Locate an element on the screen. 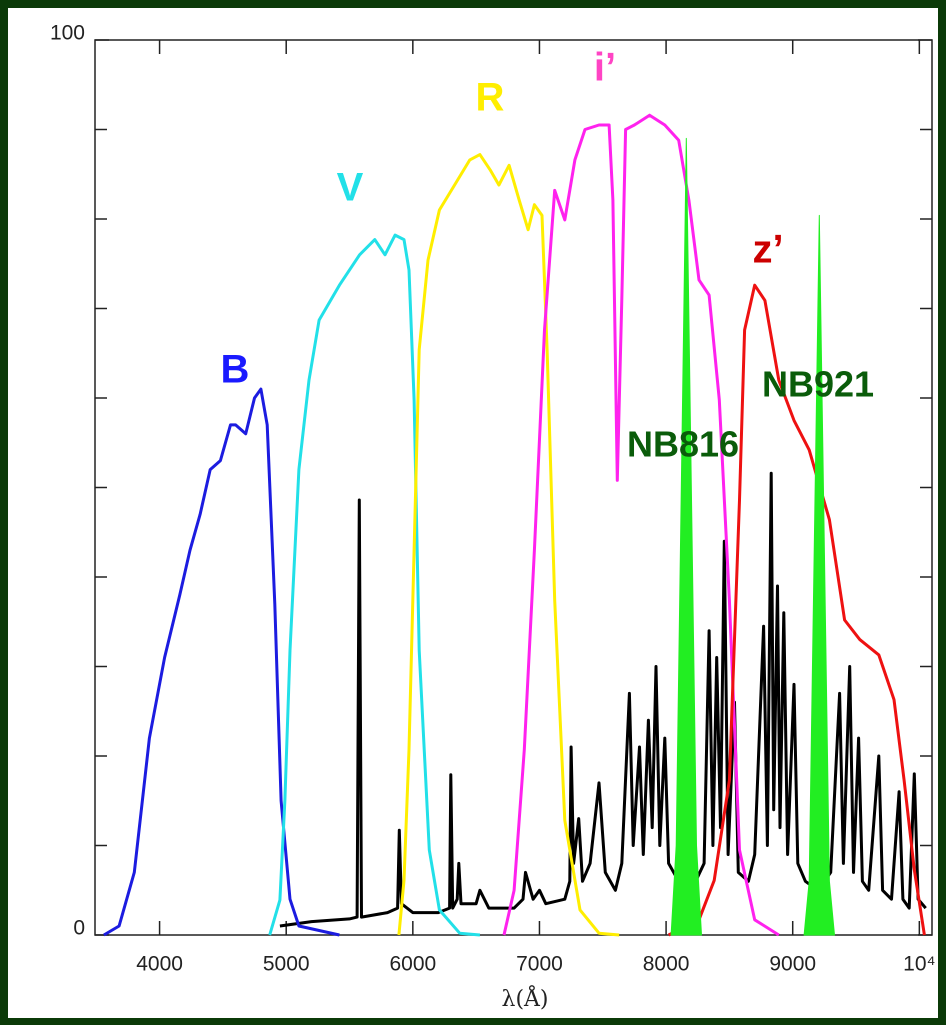 The width and height of the screenshot is (946, 1025). series-label: z’ is located at coordinates (767, 250).